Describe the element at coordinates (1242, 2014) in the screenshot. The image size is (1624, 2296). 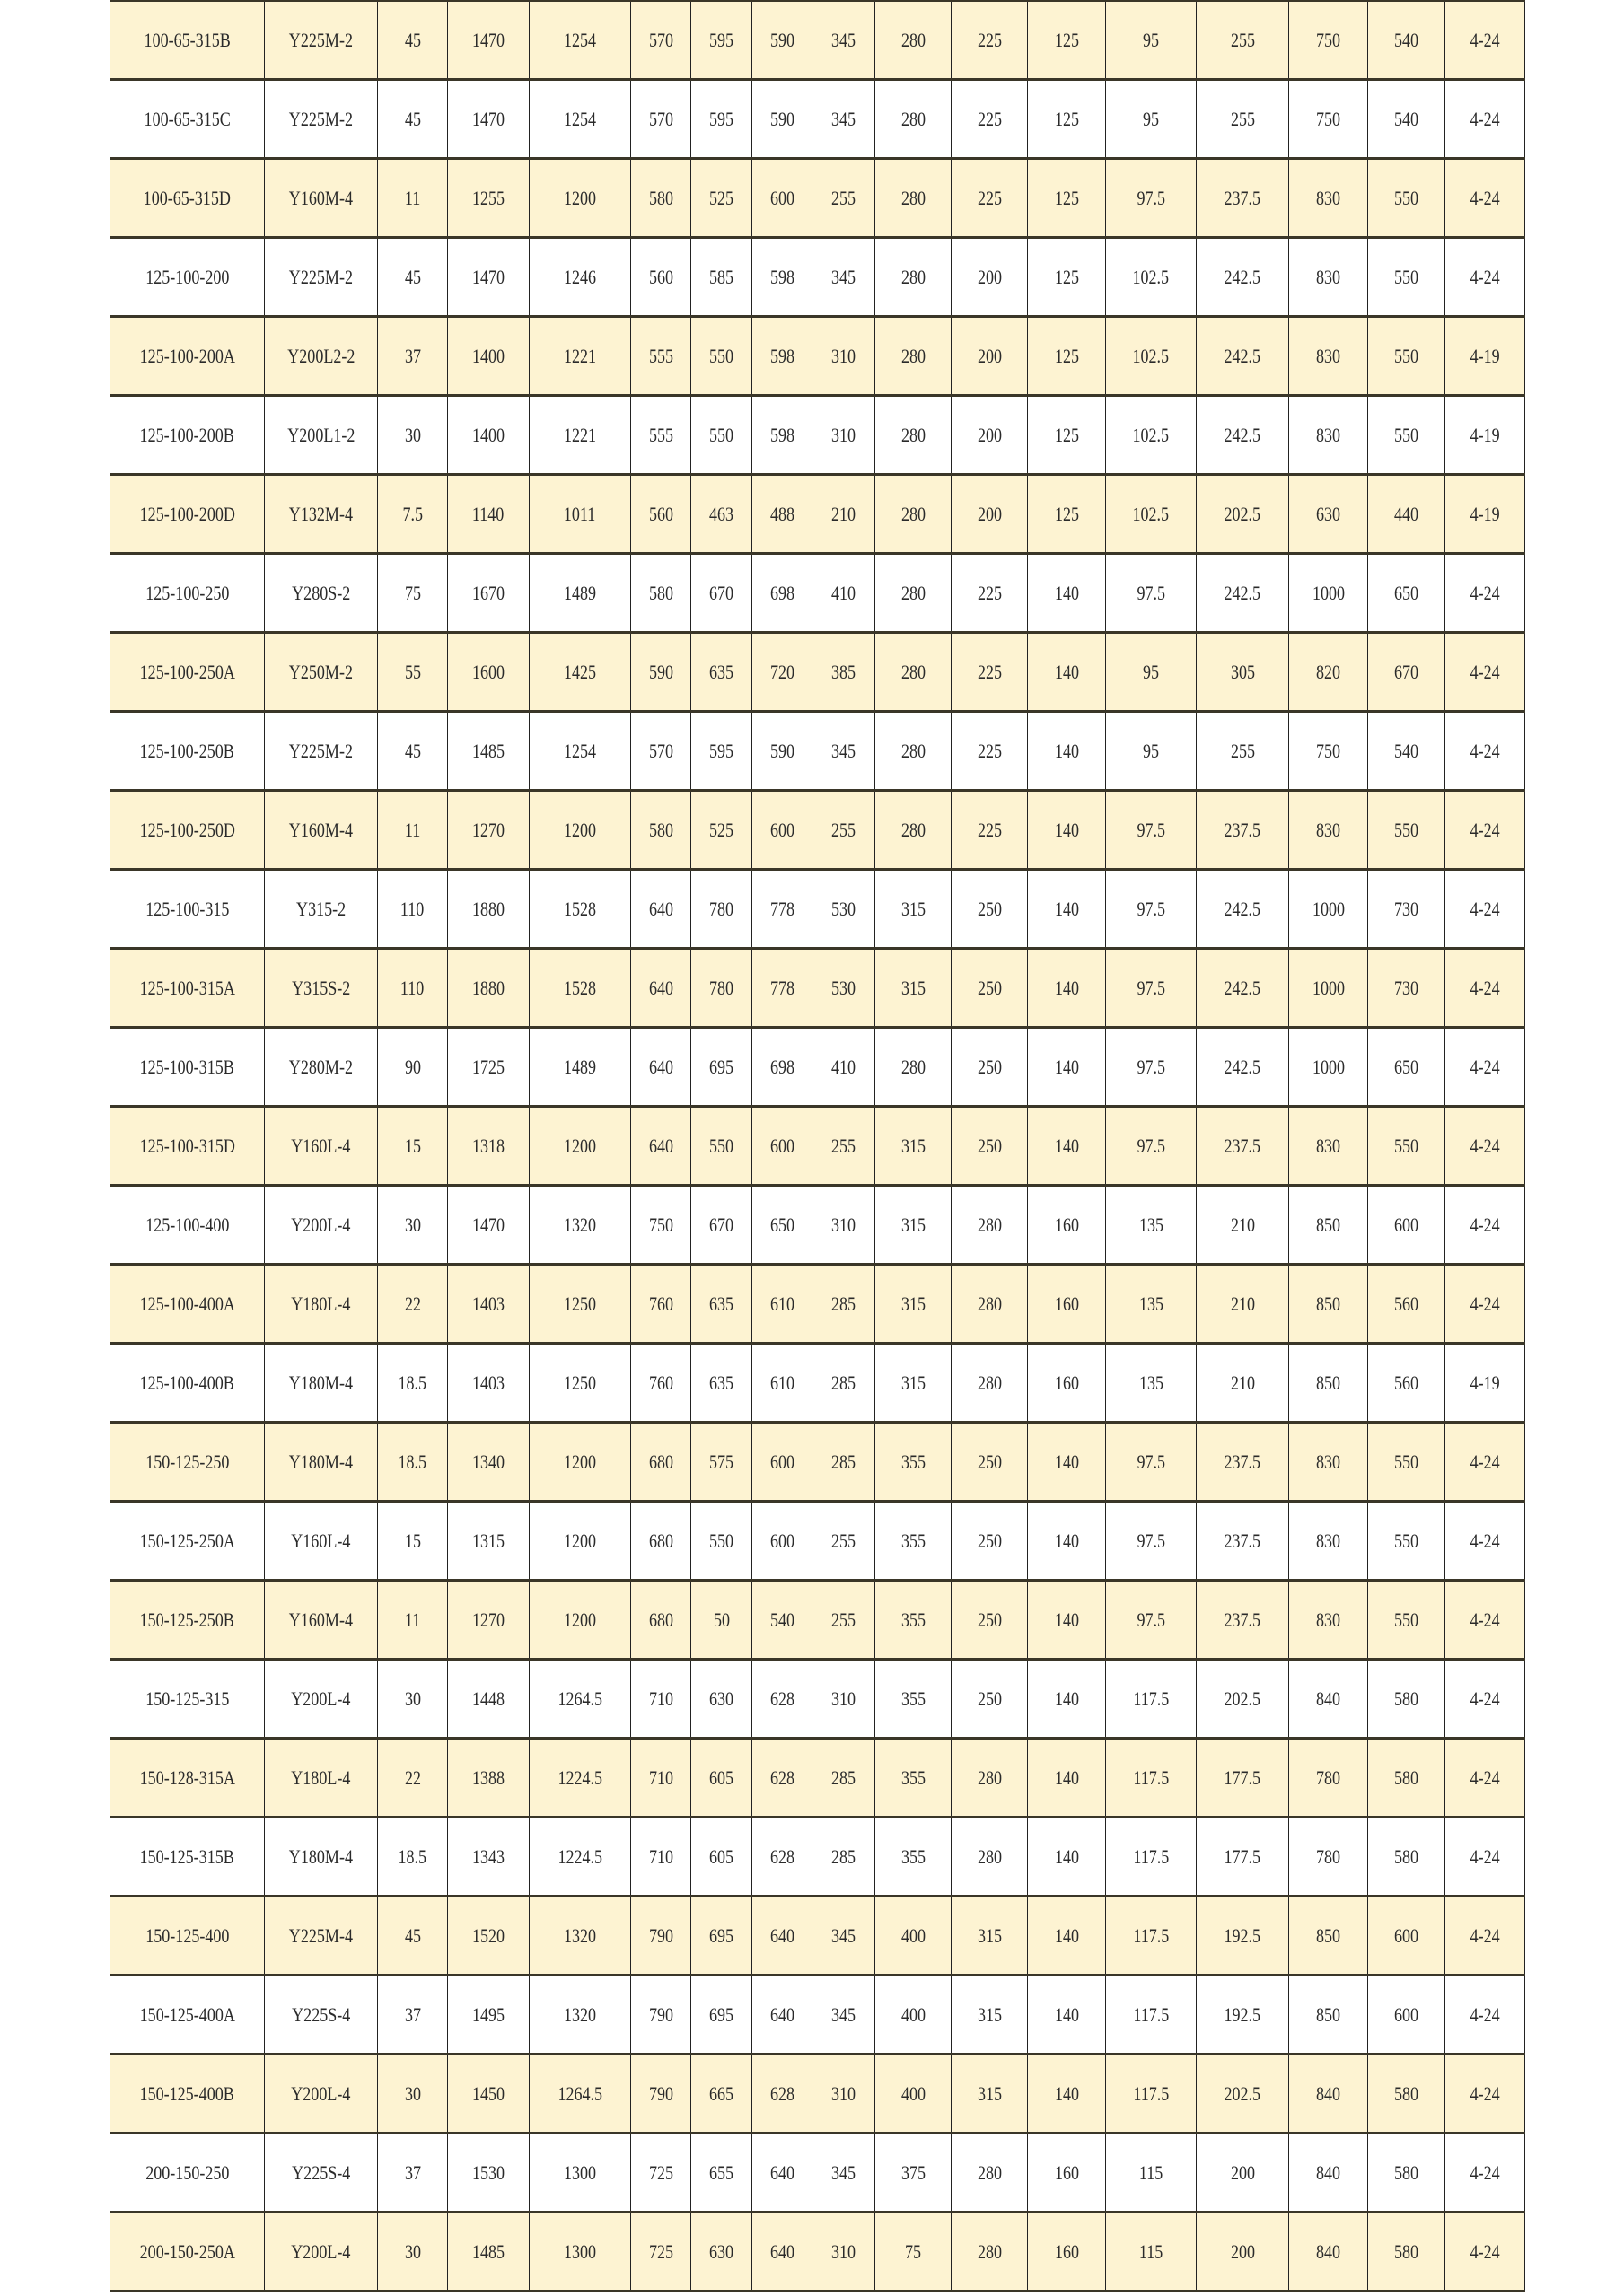
I see `cell-text: 192.5` at that location.